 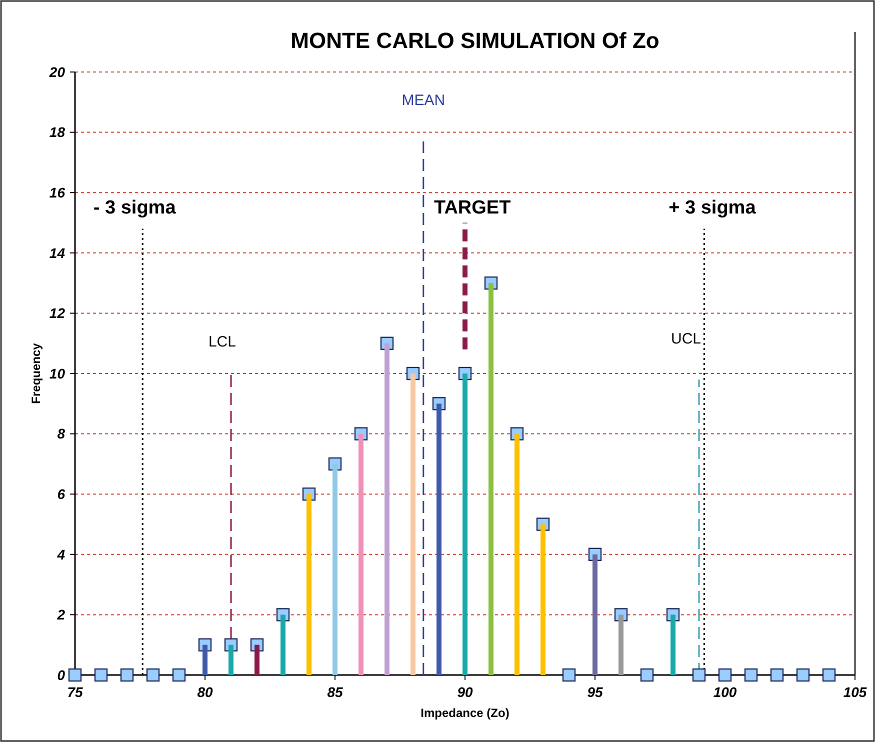 I want to click on y-tick-label: 6, so click(x=61, y=494).